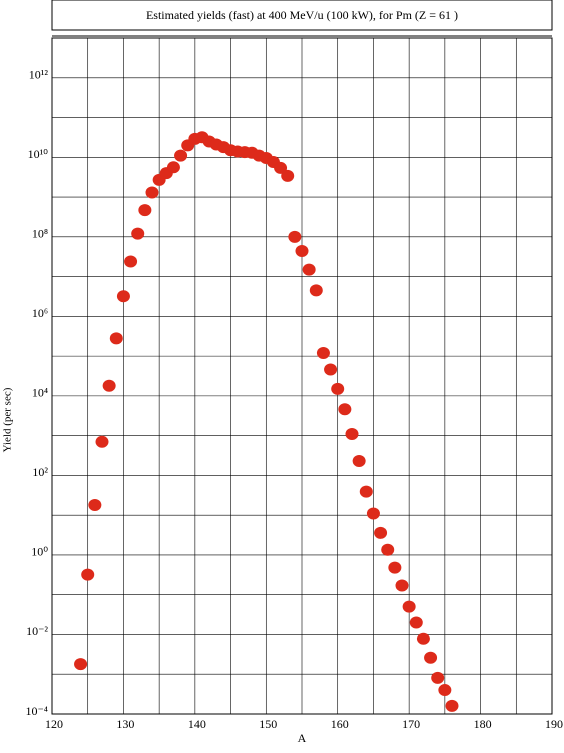 The image size is (564, 753). Describe the element at coordinates (37, 631) in the screenshot. I see `y-tick-label: 10⁻²` at that location.